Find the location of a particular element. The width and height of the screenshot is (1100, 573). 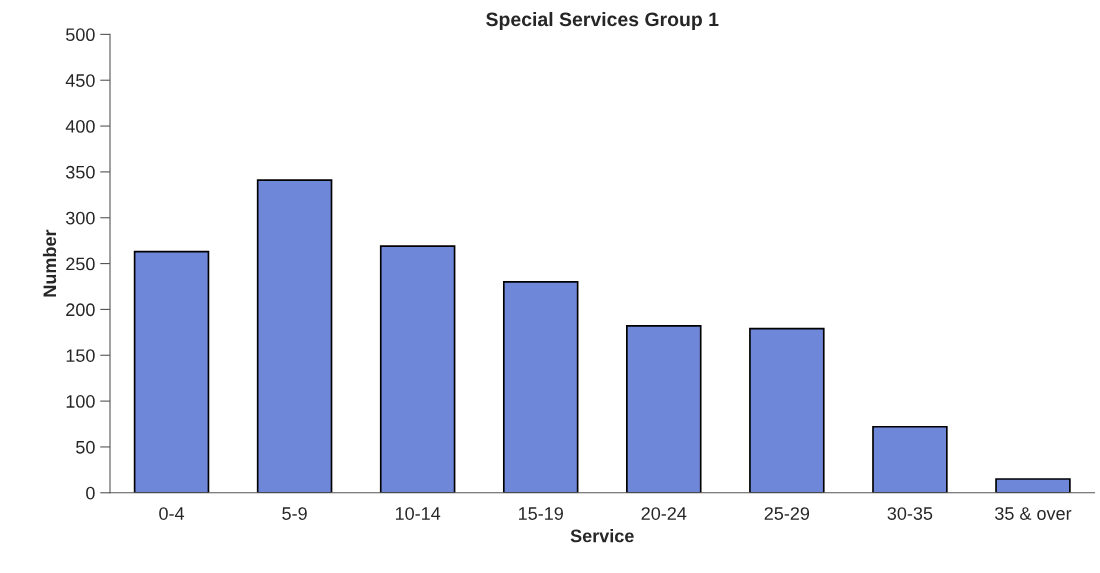

y-tick-label: 500 is located at coordinates (80, 35).